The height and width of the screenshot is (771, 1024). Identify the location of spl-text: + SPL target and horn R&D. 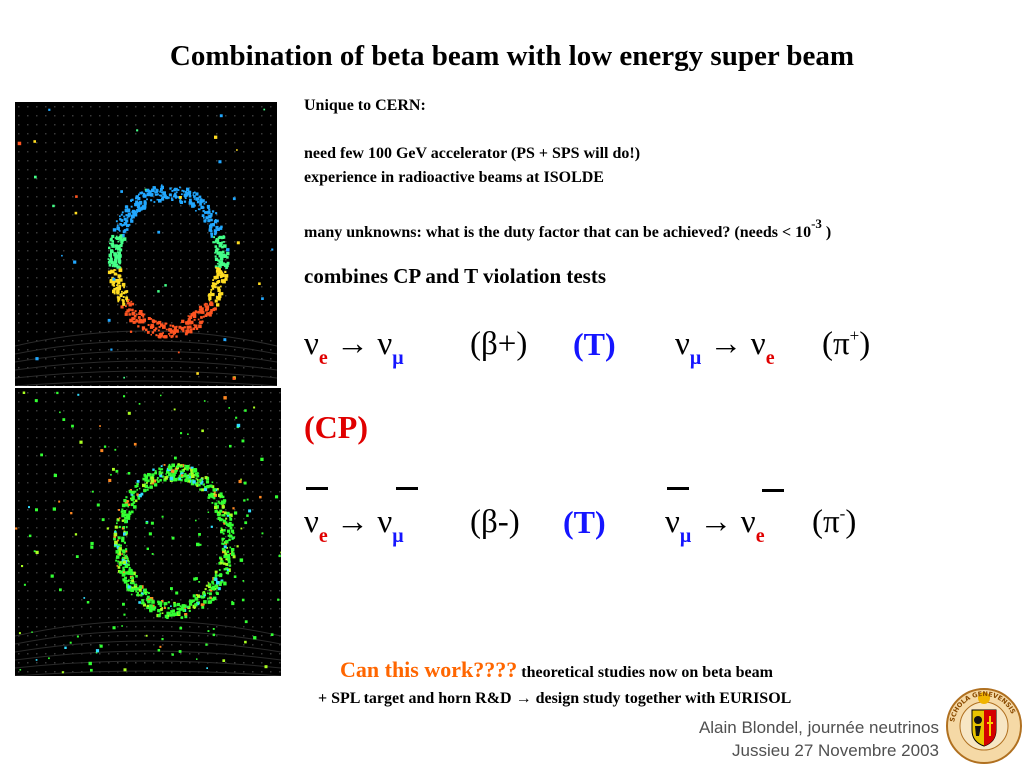
(417, 698).